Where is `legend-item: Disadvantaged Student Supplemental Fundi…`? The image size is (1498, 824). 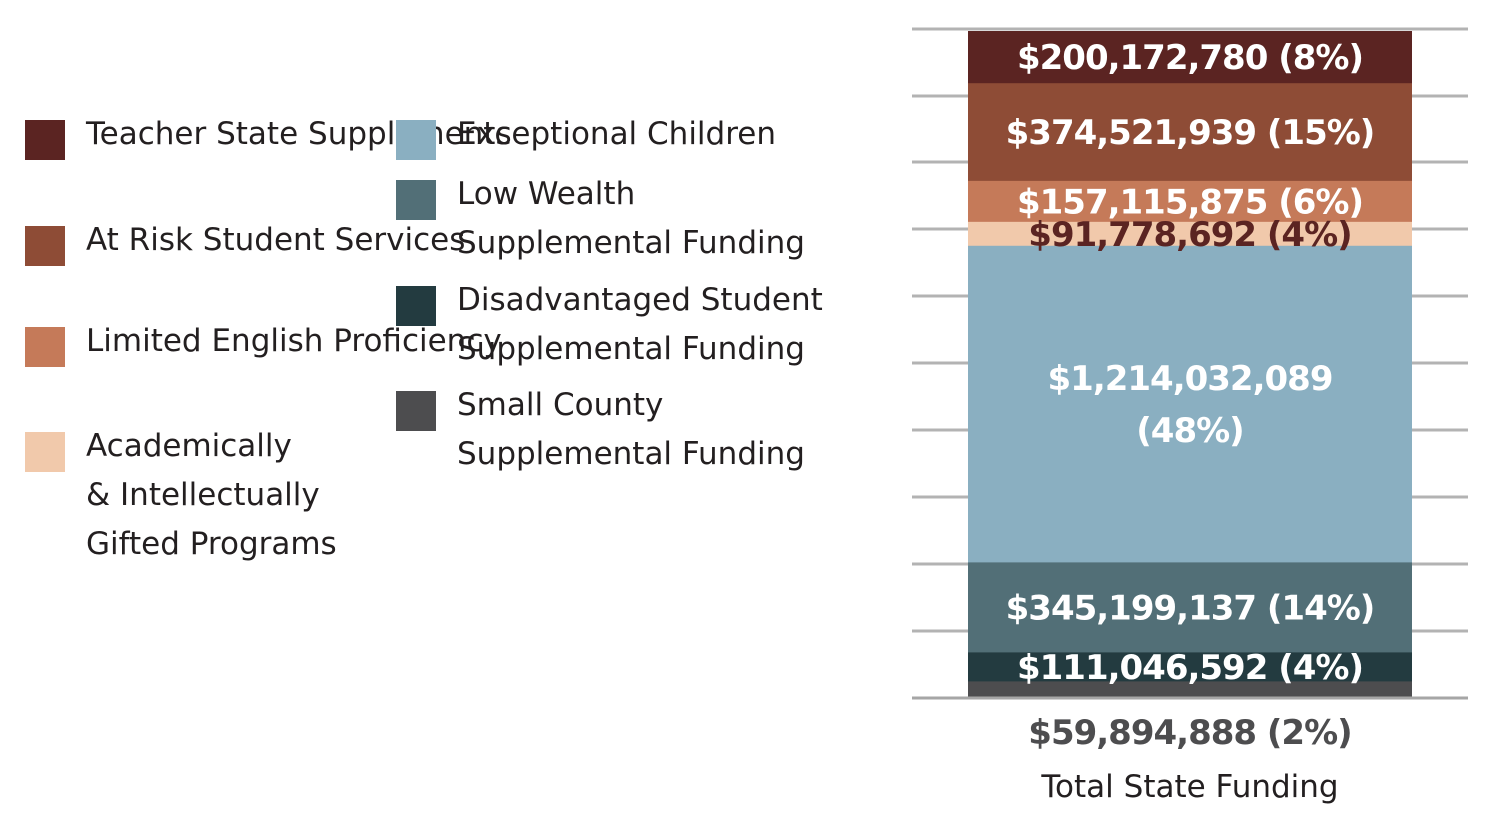 legend-item: Disadvantaged Student Supplemental Fundi… is located at coordinates (609, 328).